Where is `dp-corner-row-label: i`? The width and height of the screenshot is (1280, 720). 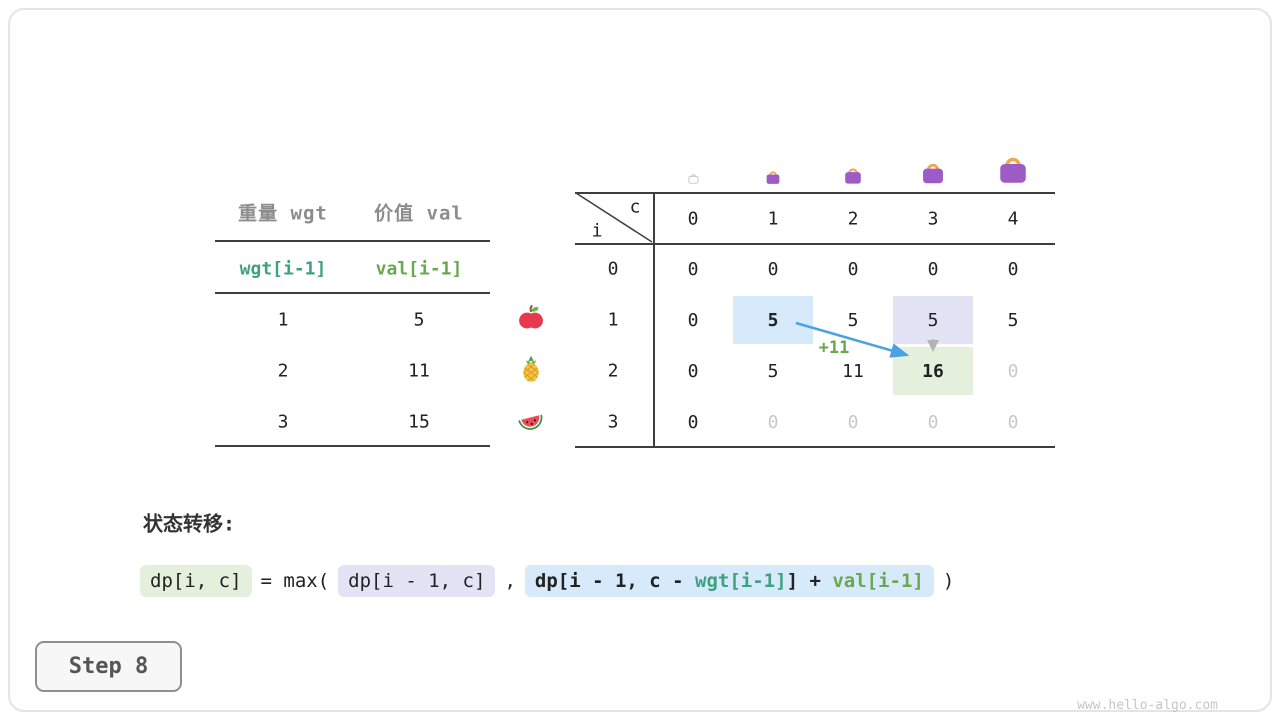 dp-corner-row-label: i is located at coordinates (597, 231).